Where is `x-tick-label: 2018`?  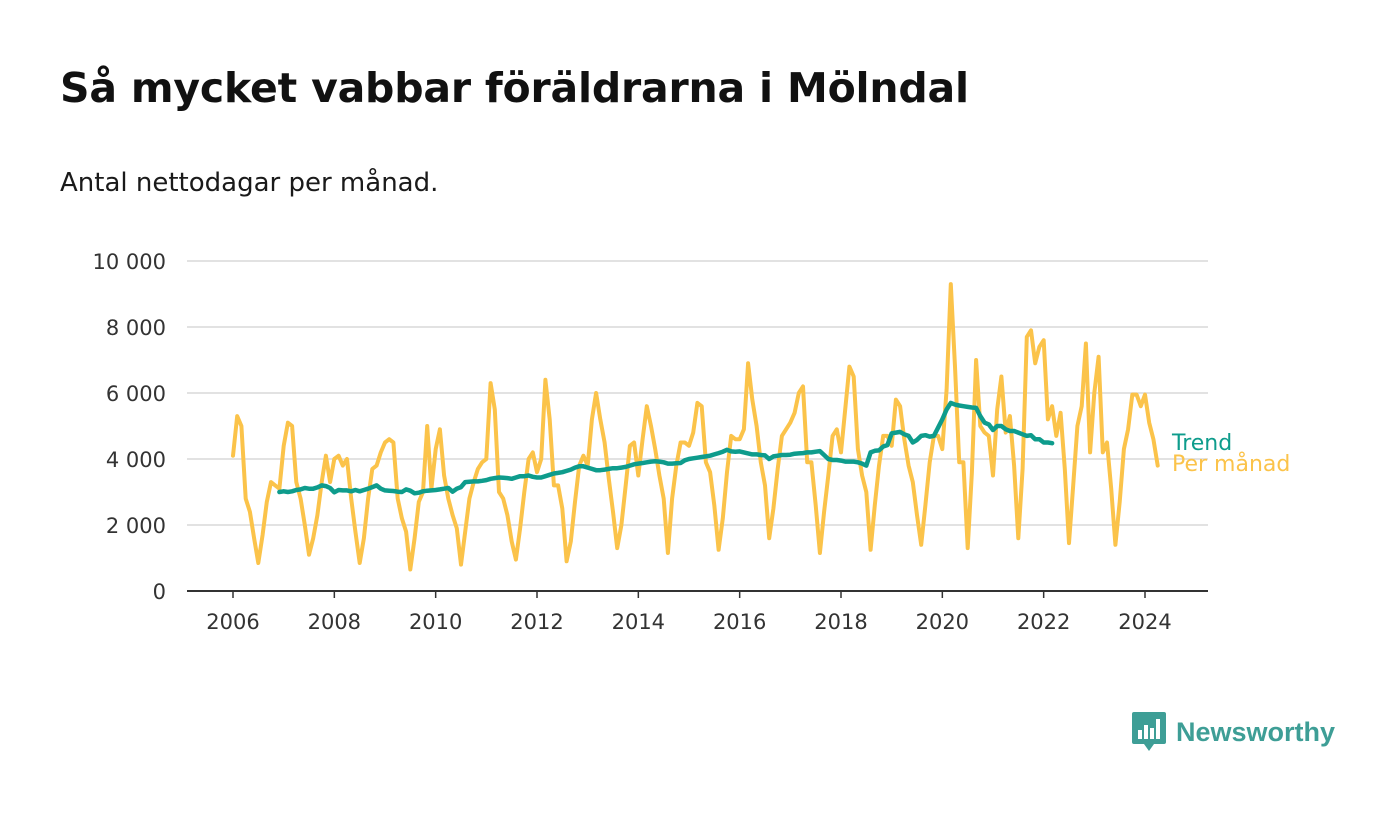
x-tick-label: 2018 is located at coordinates (840, 622).